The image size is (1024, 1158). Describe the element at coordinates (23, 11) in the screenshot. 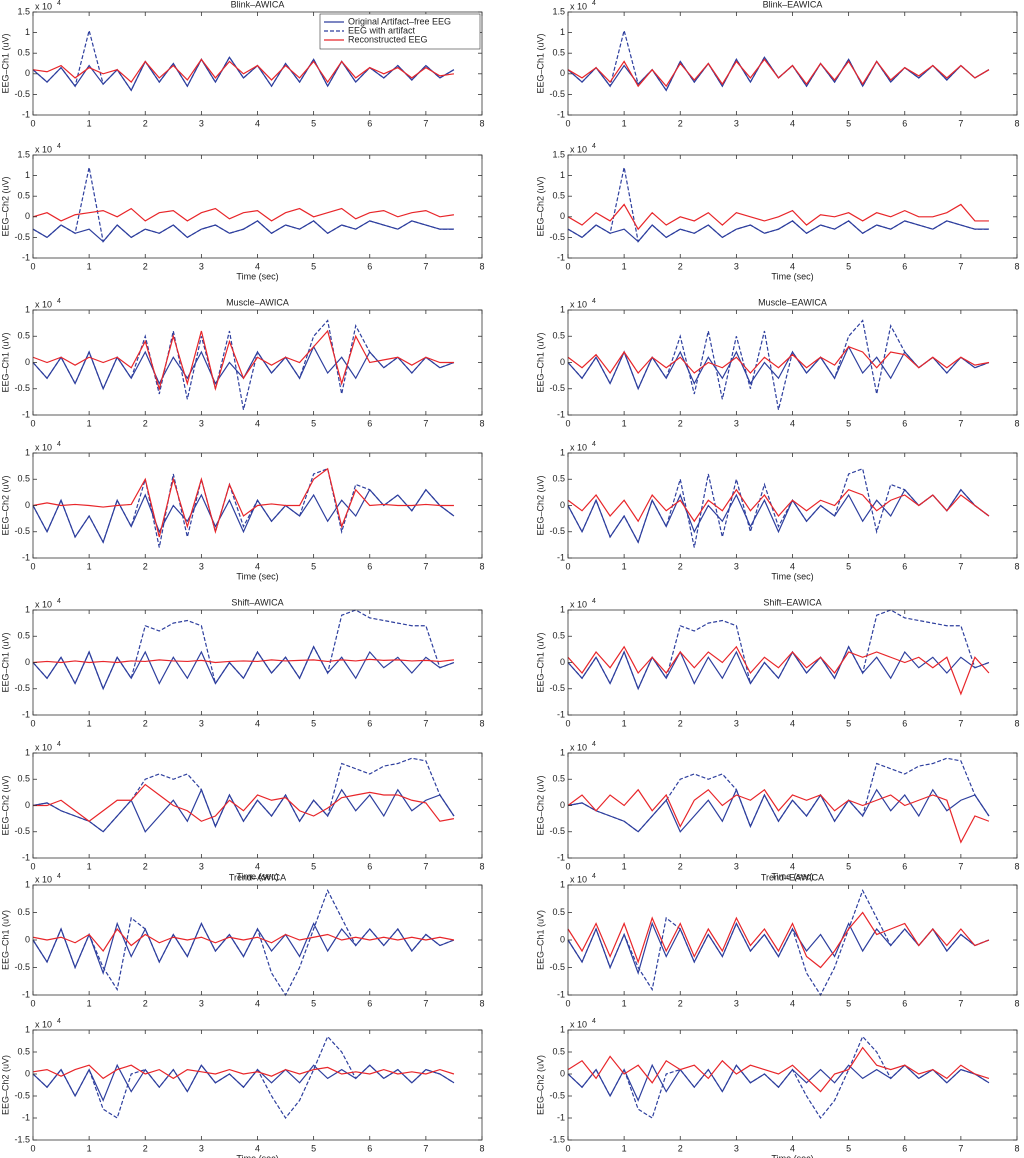

I see `y-tick-label: 1.5` at that location.